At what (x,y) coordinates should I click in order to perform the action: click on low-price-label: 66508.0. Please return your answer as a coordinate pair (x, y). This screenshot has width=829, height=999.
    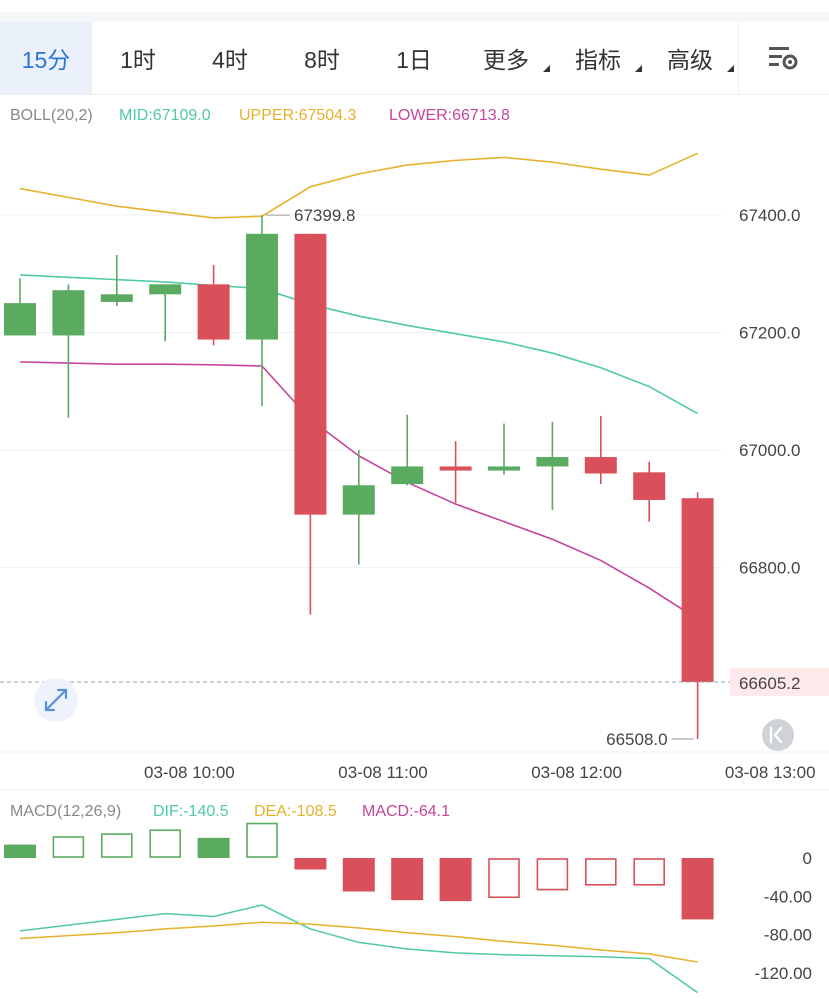
    Looking at the image, I should click on (636, 739).